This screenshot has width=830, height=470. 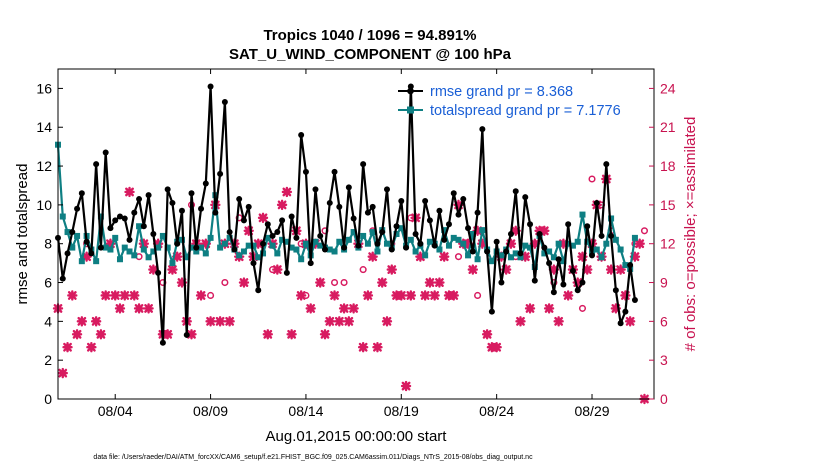 What do you see at coordinates (370, 54) in the screenshot?
I see `chart-subtitle: SAT_U_WIND_COMPONENT @ 100 hPa` at bounding box center [370, 54].